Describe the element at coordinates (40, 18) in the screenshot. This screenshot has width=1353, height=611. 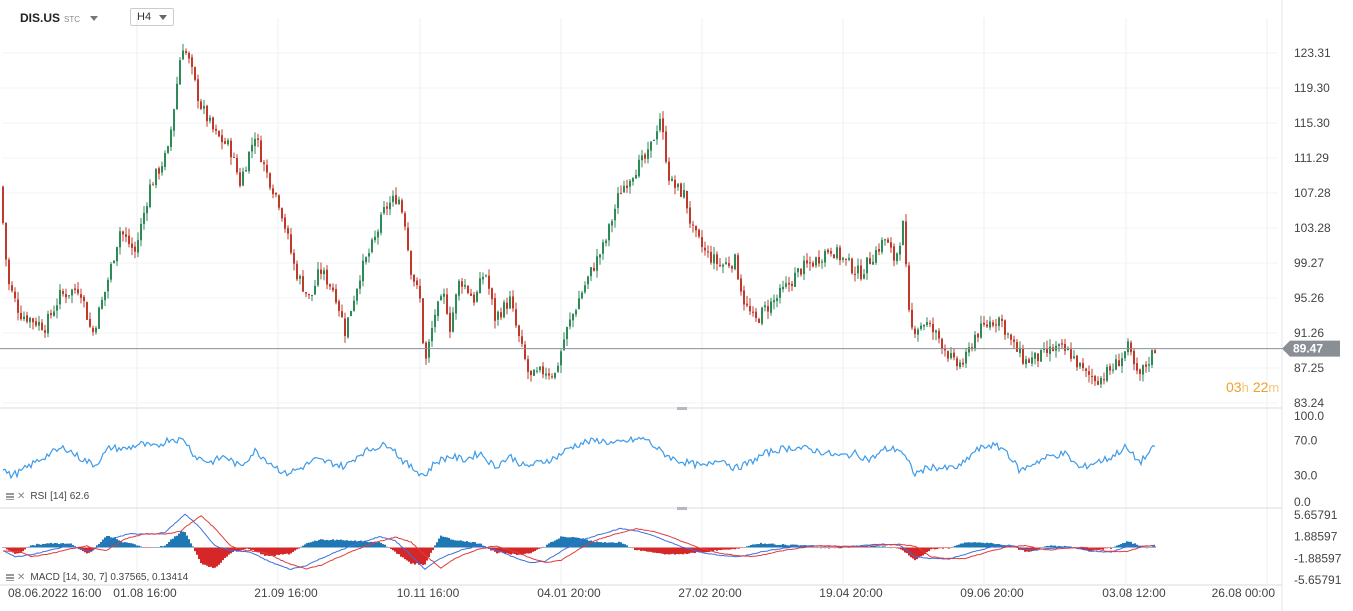
I see `symbol-name: DIS.US` at that location.